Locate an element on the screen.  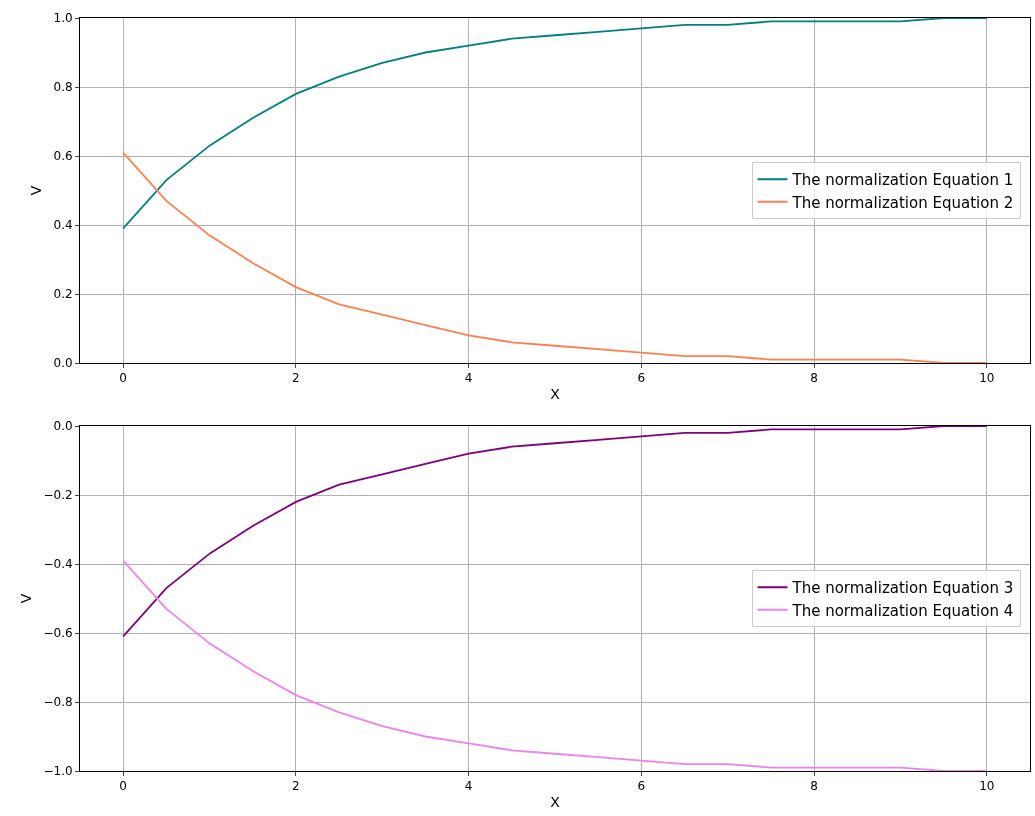
y-tick-label: −1.0 is located at coordinates (58, 771).